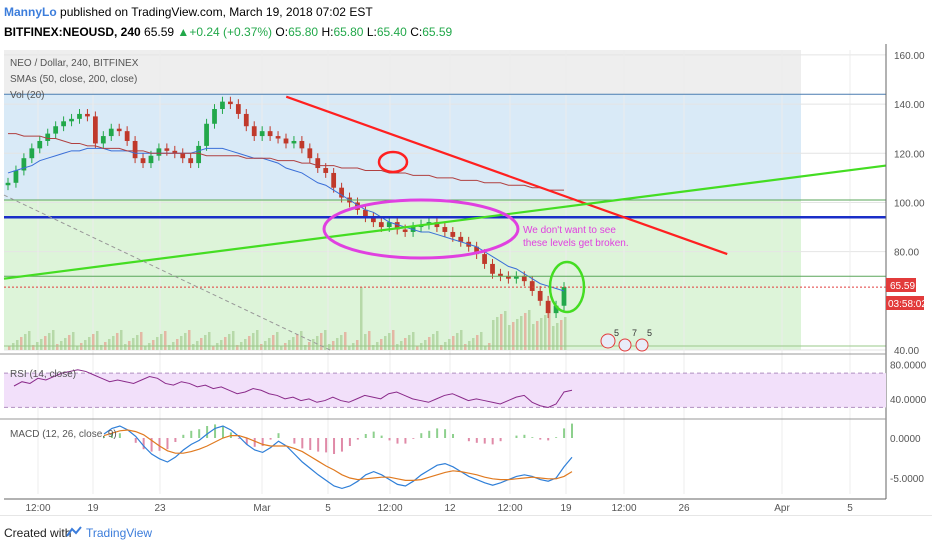 Image resolution: width=932 pixels, height=551 pixels. What do you see at coordinates (72, 32) in the screenshot?
I see `symbol-label: BITFINEX:NEOUSD, 240` at bounding box center [72, 32].